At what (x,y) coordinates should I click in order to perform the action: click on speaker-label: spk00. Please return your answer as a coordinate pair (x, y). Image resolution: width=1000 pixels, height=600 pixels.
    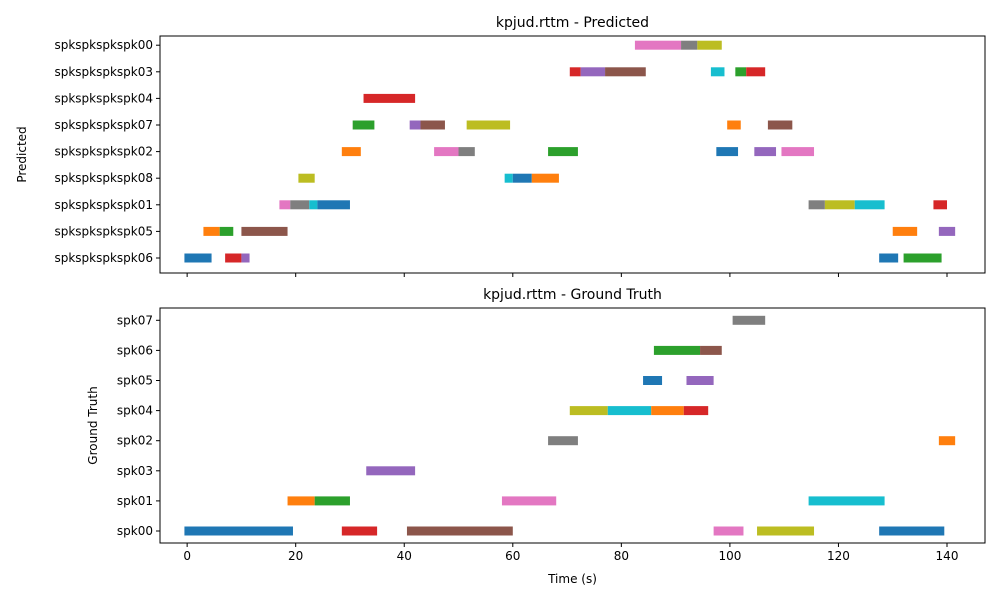
    Looking at the image, I should click on (135, 531).